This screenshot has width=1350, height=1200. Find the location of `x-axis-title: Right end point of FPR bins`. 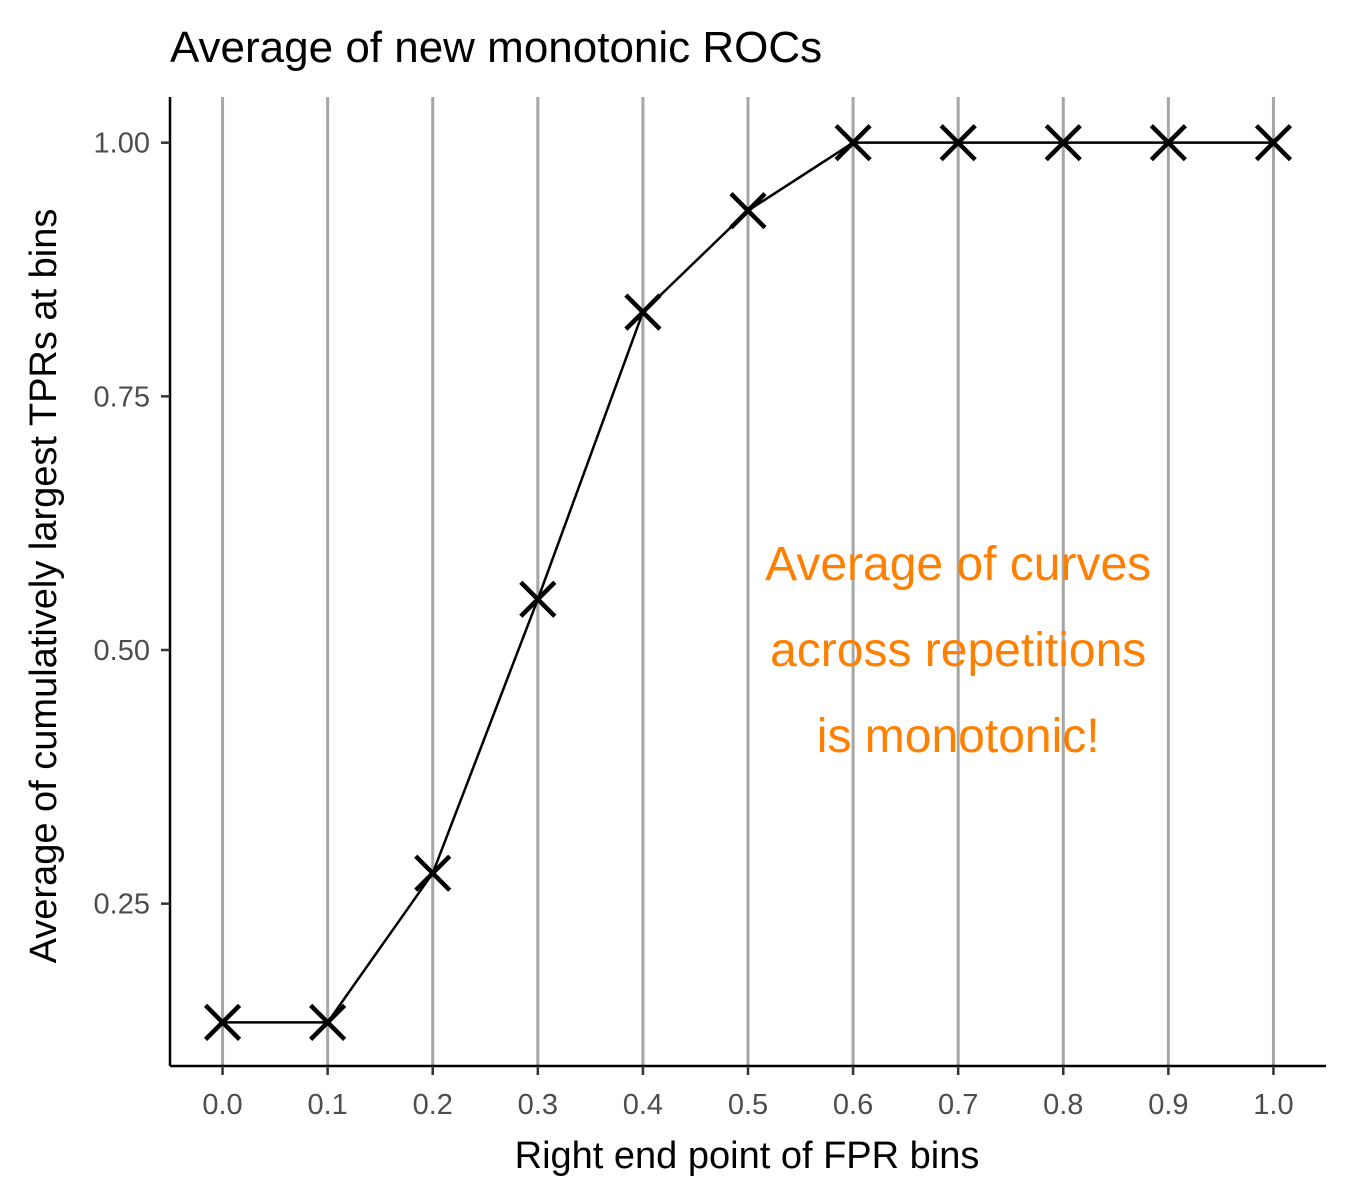

x-axis-title: Right end point of FPR bins is located at coordinates (747, 1156).